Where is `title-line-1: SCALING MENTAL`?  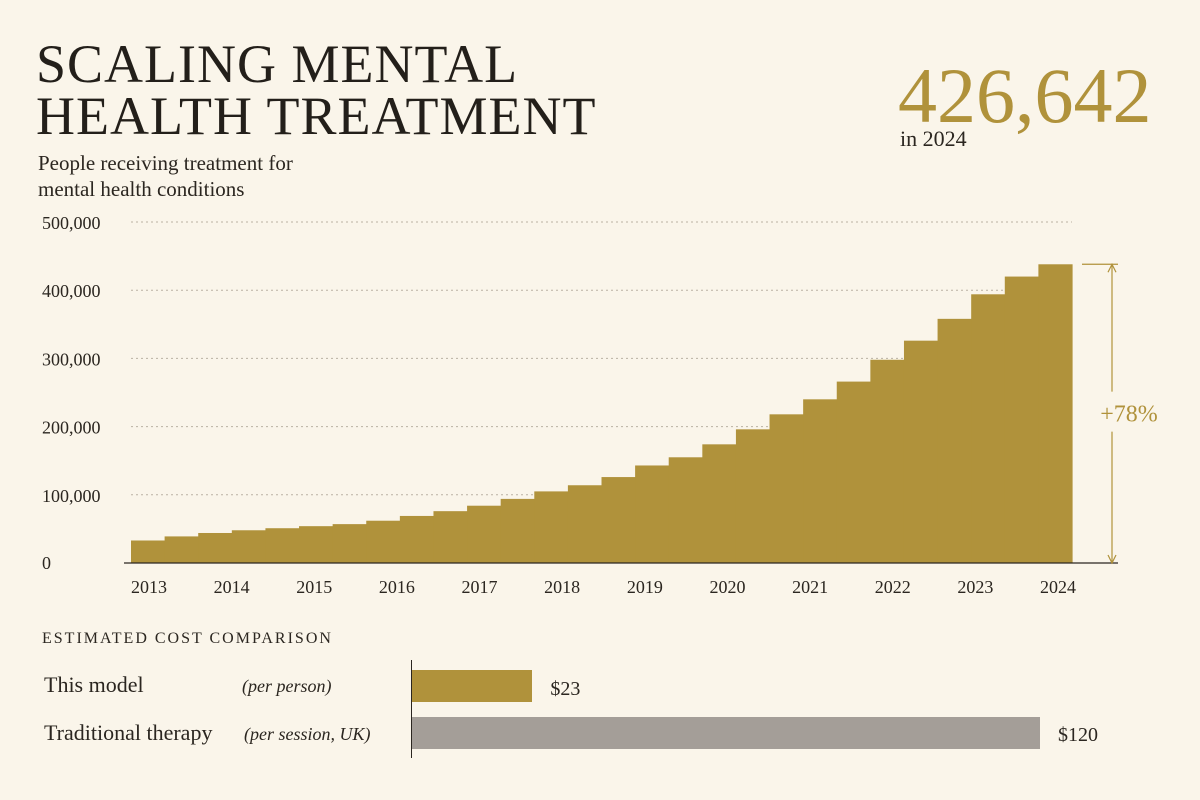 title-line-1: SCALING MENTAL is located at coordinates (277, 64).